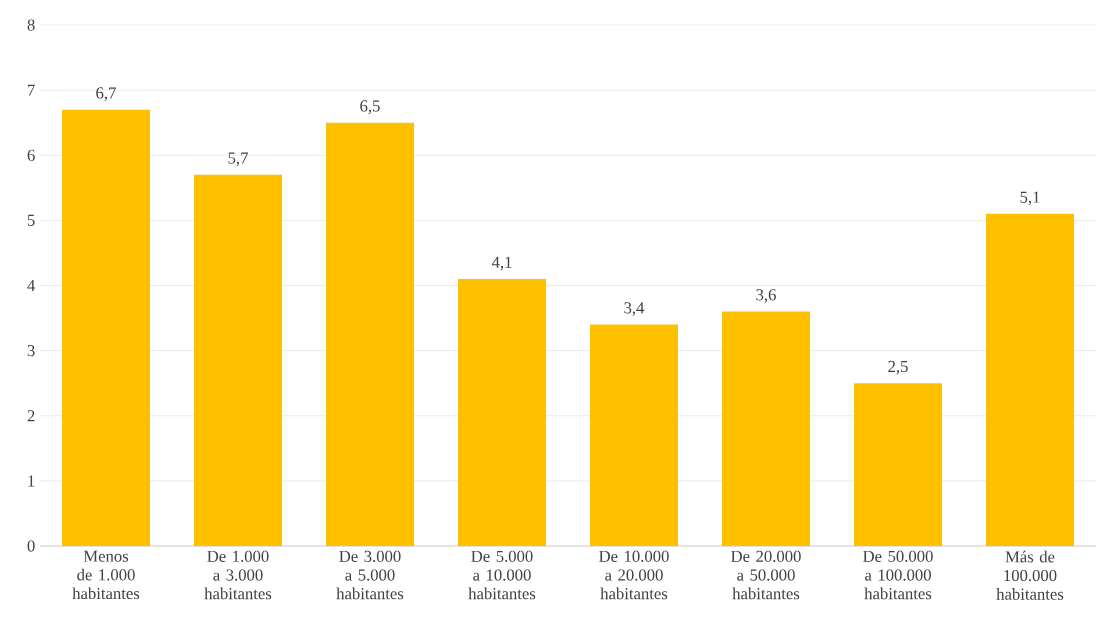  What do you see at coordinates (634, 309) in the screenshot?
I see `data-label: 3,4` at bounding box center [634, 309].